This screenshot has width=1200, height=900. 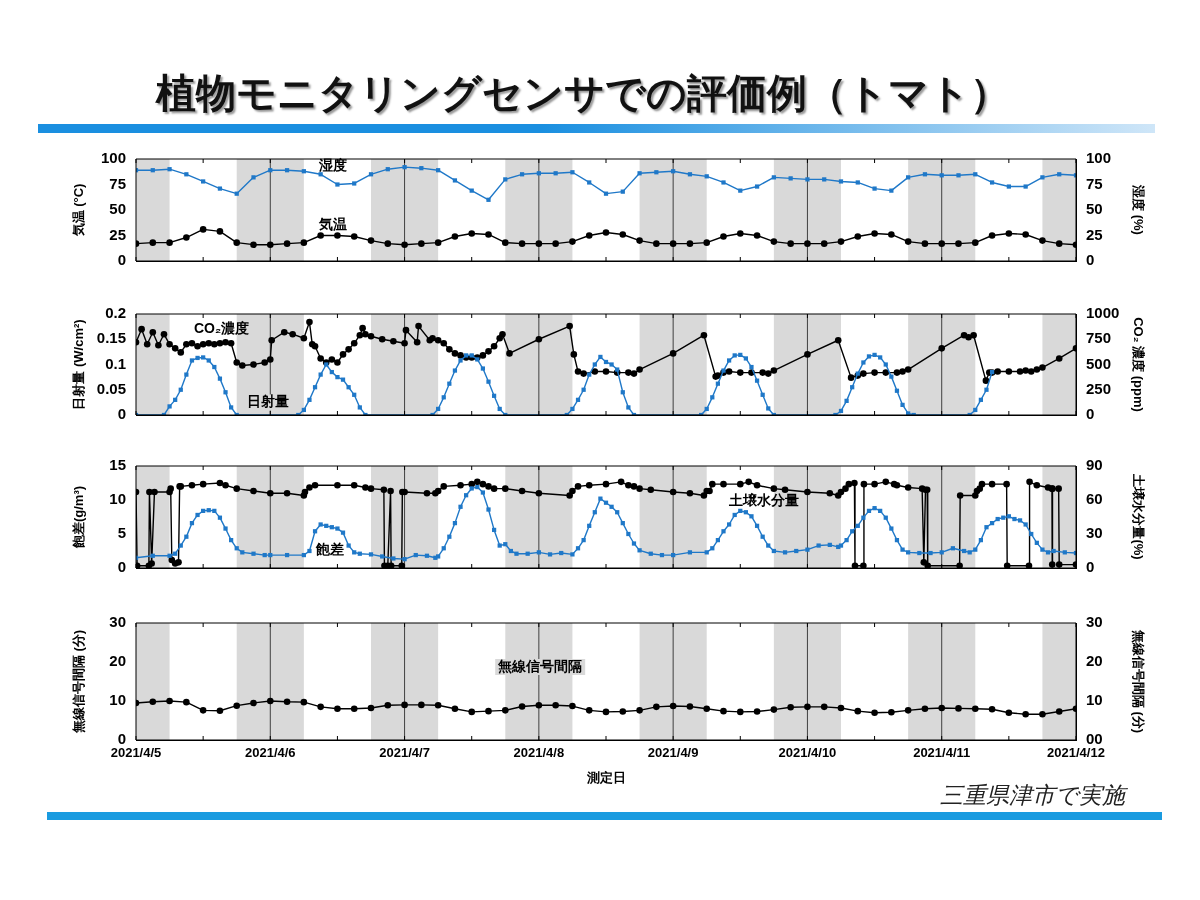 I want to click on x-tick-label: 2021/4/11, so click(x=942, y=753).